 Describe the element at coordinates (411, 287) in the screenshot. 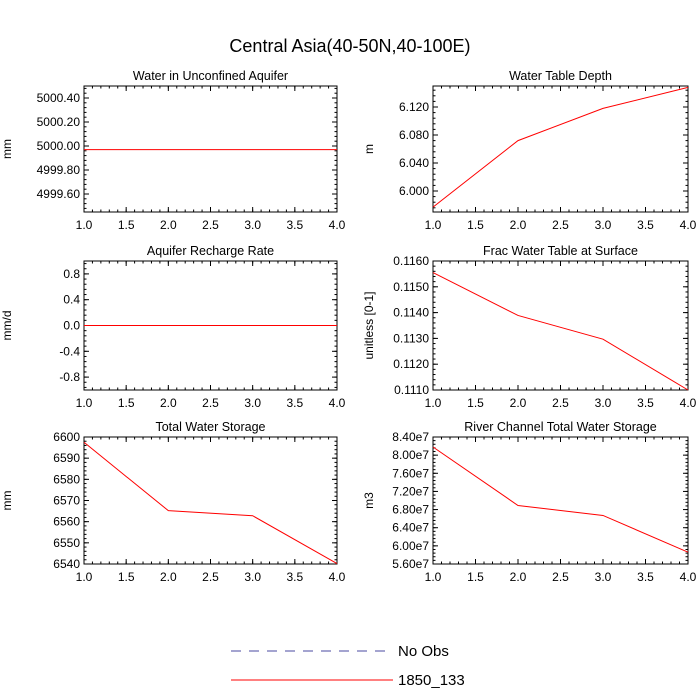

I see `y-tick-label: 0.1150` at that location.